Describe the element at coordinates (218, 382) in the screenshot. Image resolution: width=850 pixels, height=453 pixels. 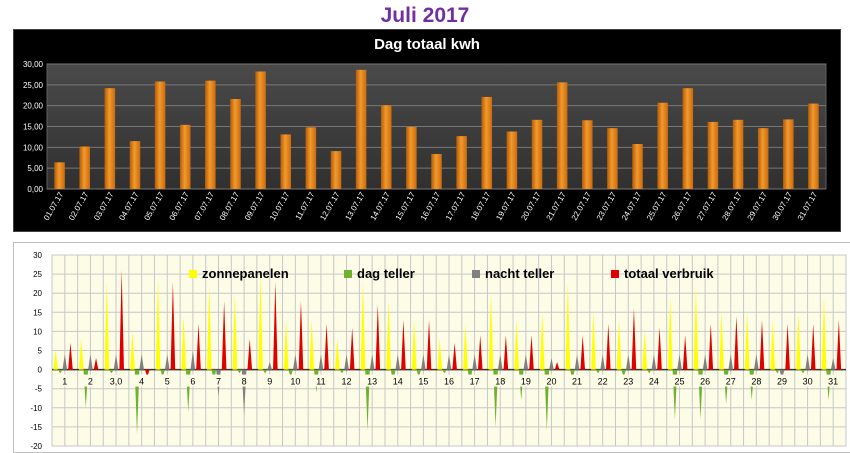
I see `x-tick-label: 7` at that location.